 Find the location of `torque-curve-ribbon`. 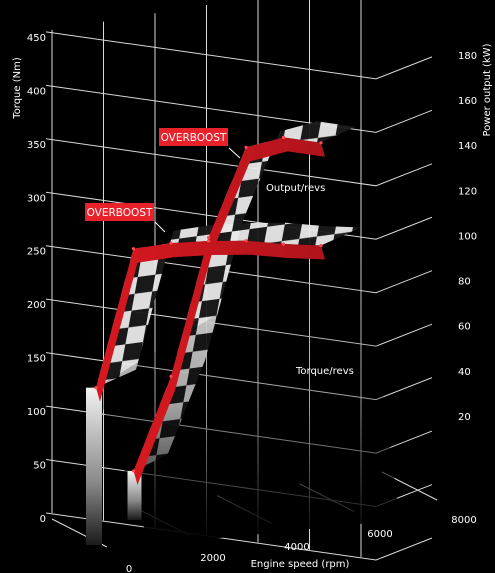

torque-curve-ribbon is located at coordinates (210, 321).